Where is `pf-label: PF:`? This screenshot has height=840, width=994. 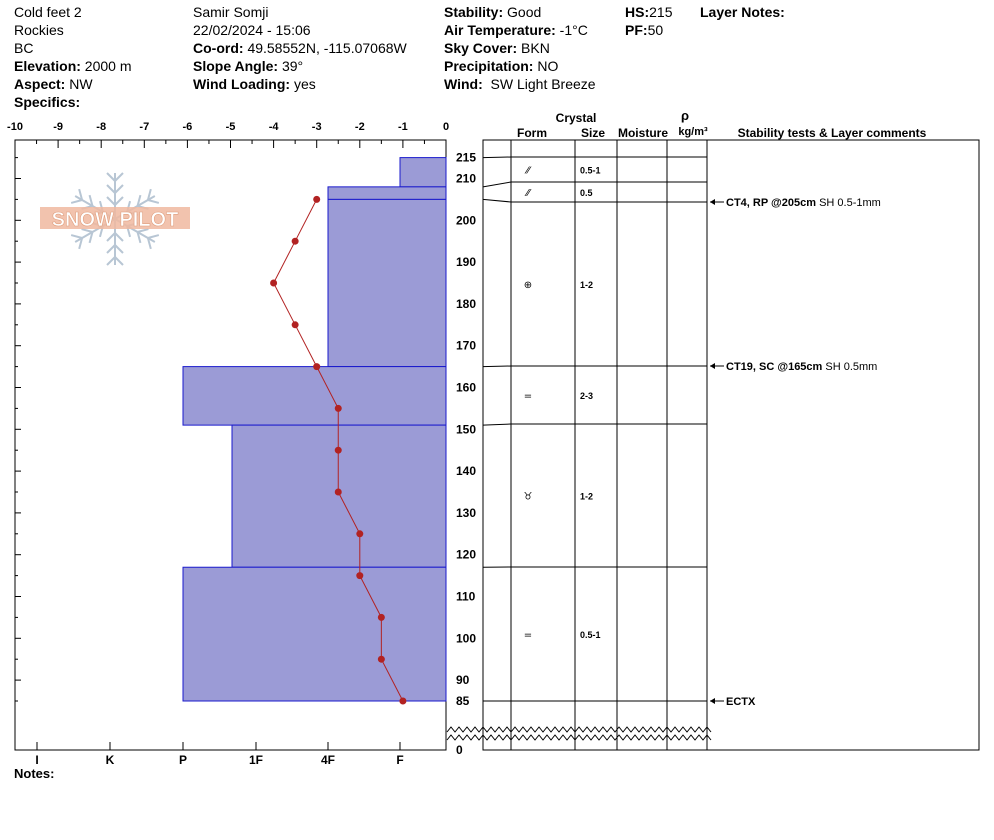 pf-label: PF: is located at coordinates (636, 30).